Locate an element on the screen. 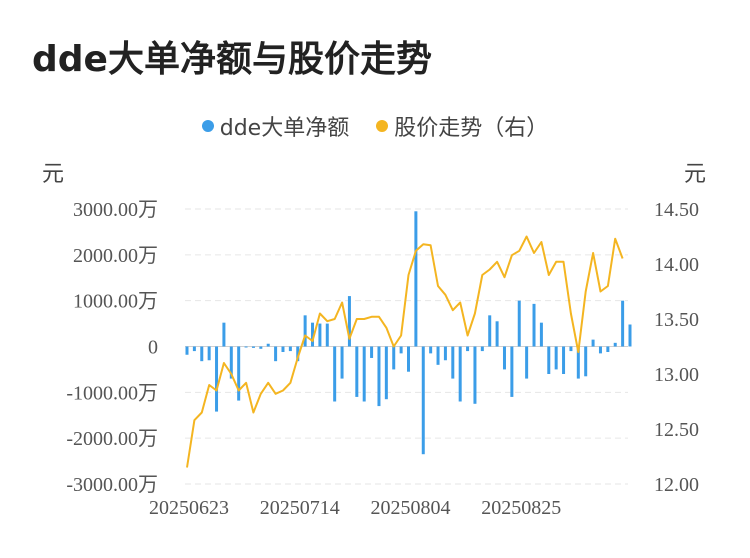 This screenshot has width=750, height=558. right-tick-label: 12.50 is located at coordinates (676, 430).